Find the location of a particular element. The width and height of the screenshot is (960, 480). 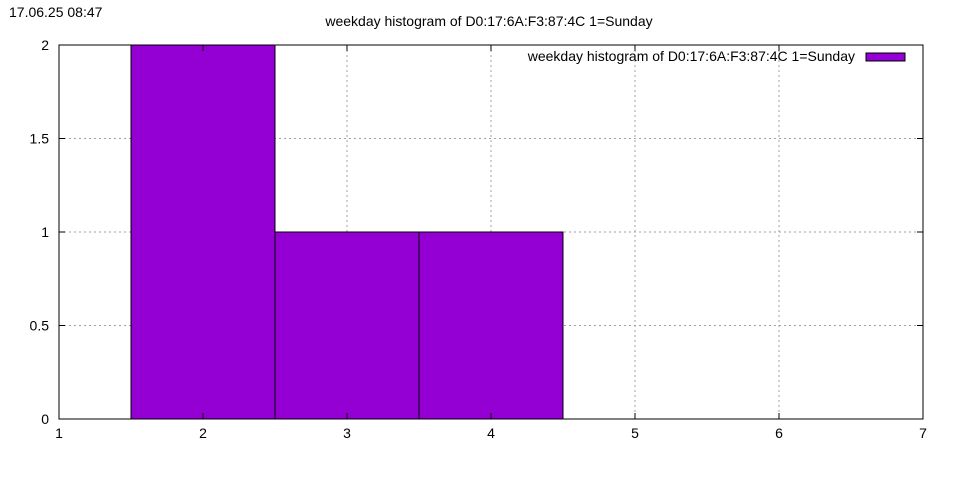

x-tick-label-4: 4 is located at coordinates (491, 433).